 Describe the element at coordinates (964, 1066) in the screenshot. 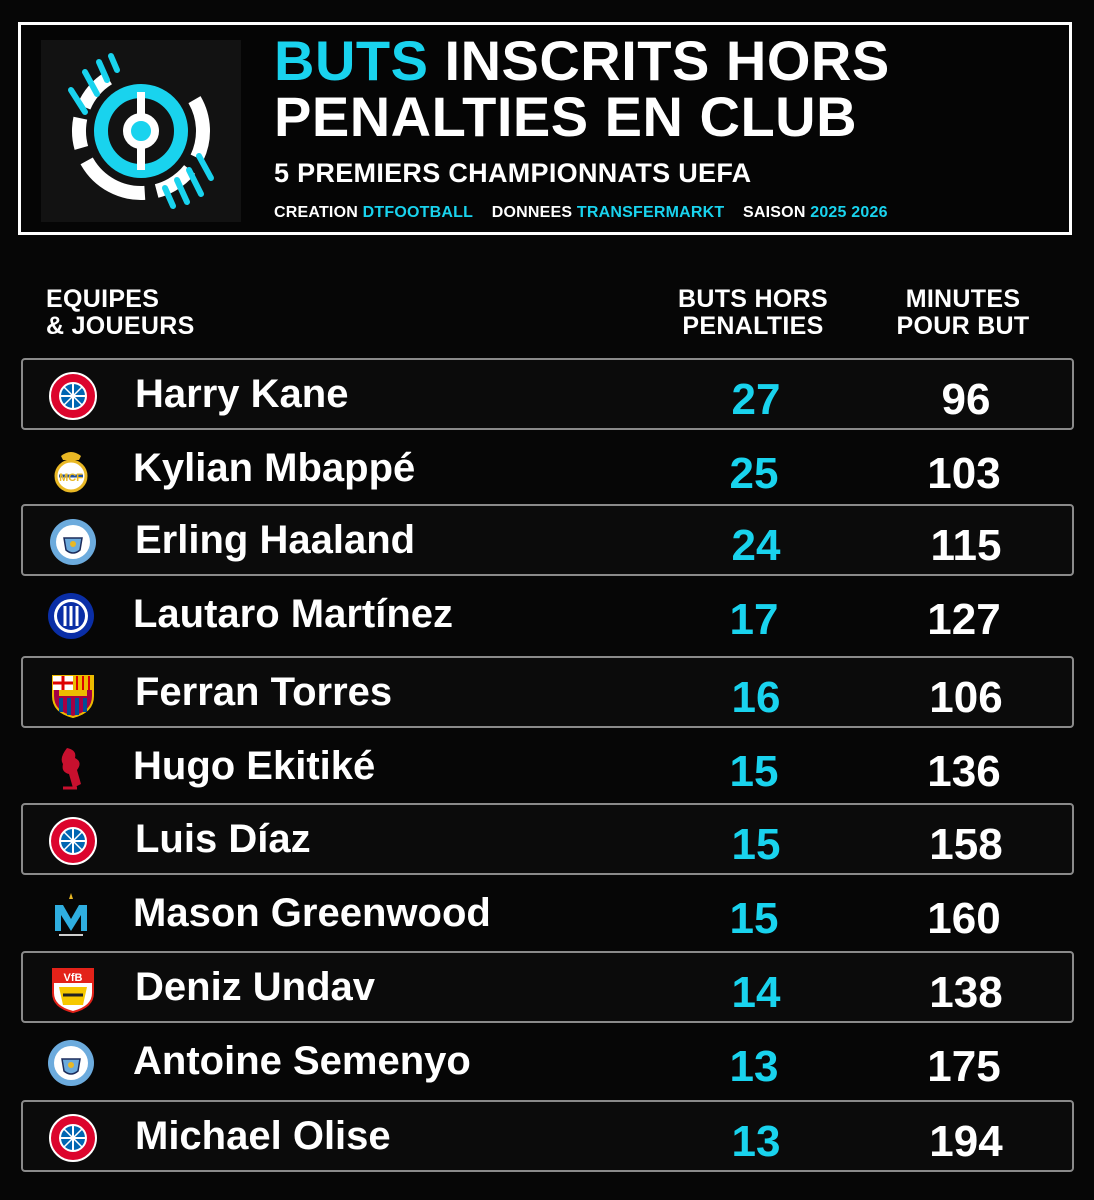

I see `minutes-value: 175` at that location.